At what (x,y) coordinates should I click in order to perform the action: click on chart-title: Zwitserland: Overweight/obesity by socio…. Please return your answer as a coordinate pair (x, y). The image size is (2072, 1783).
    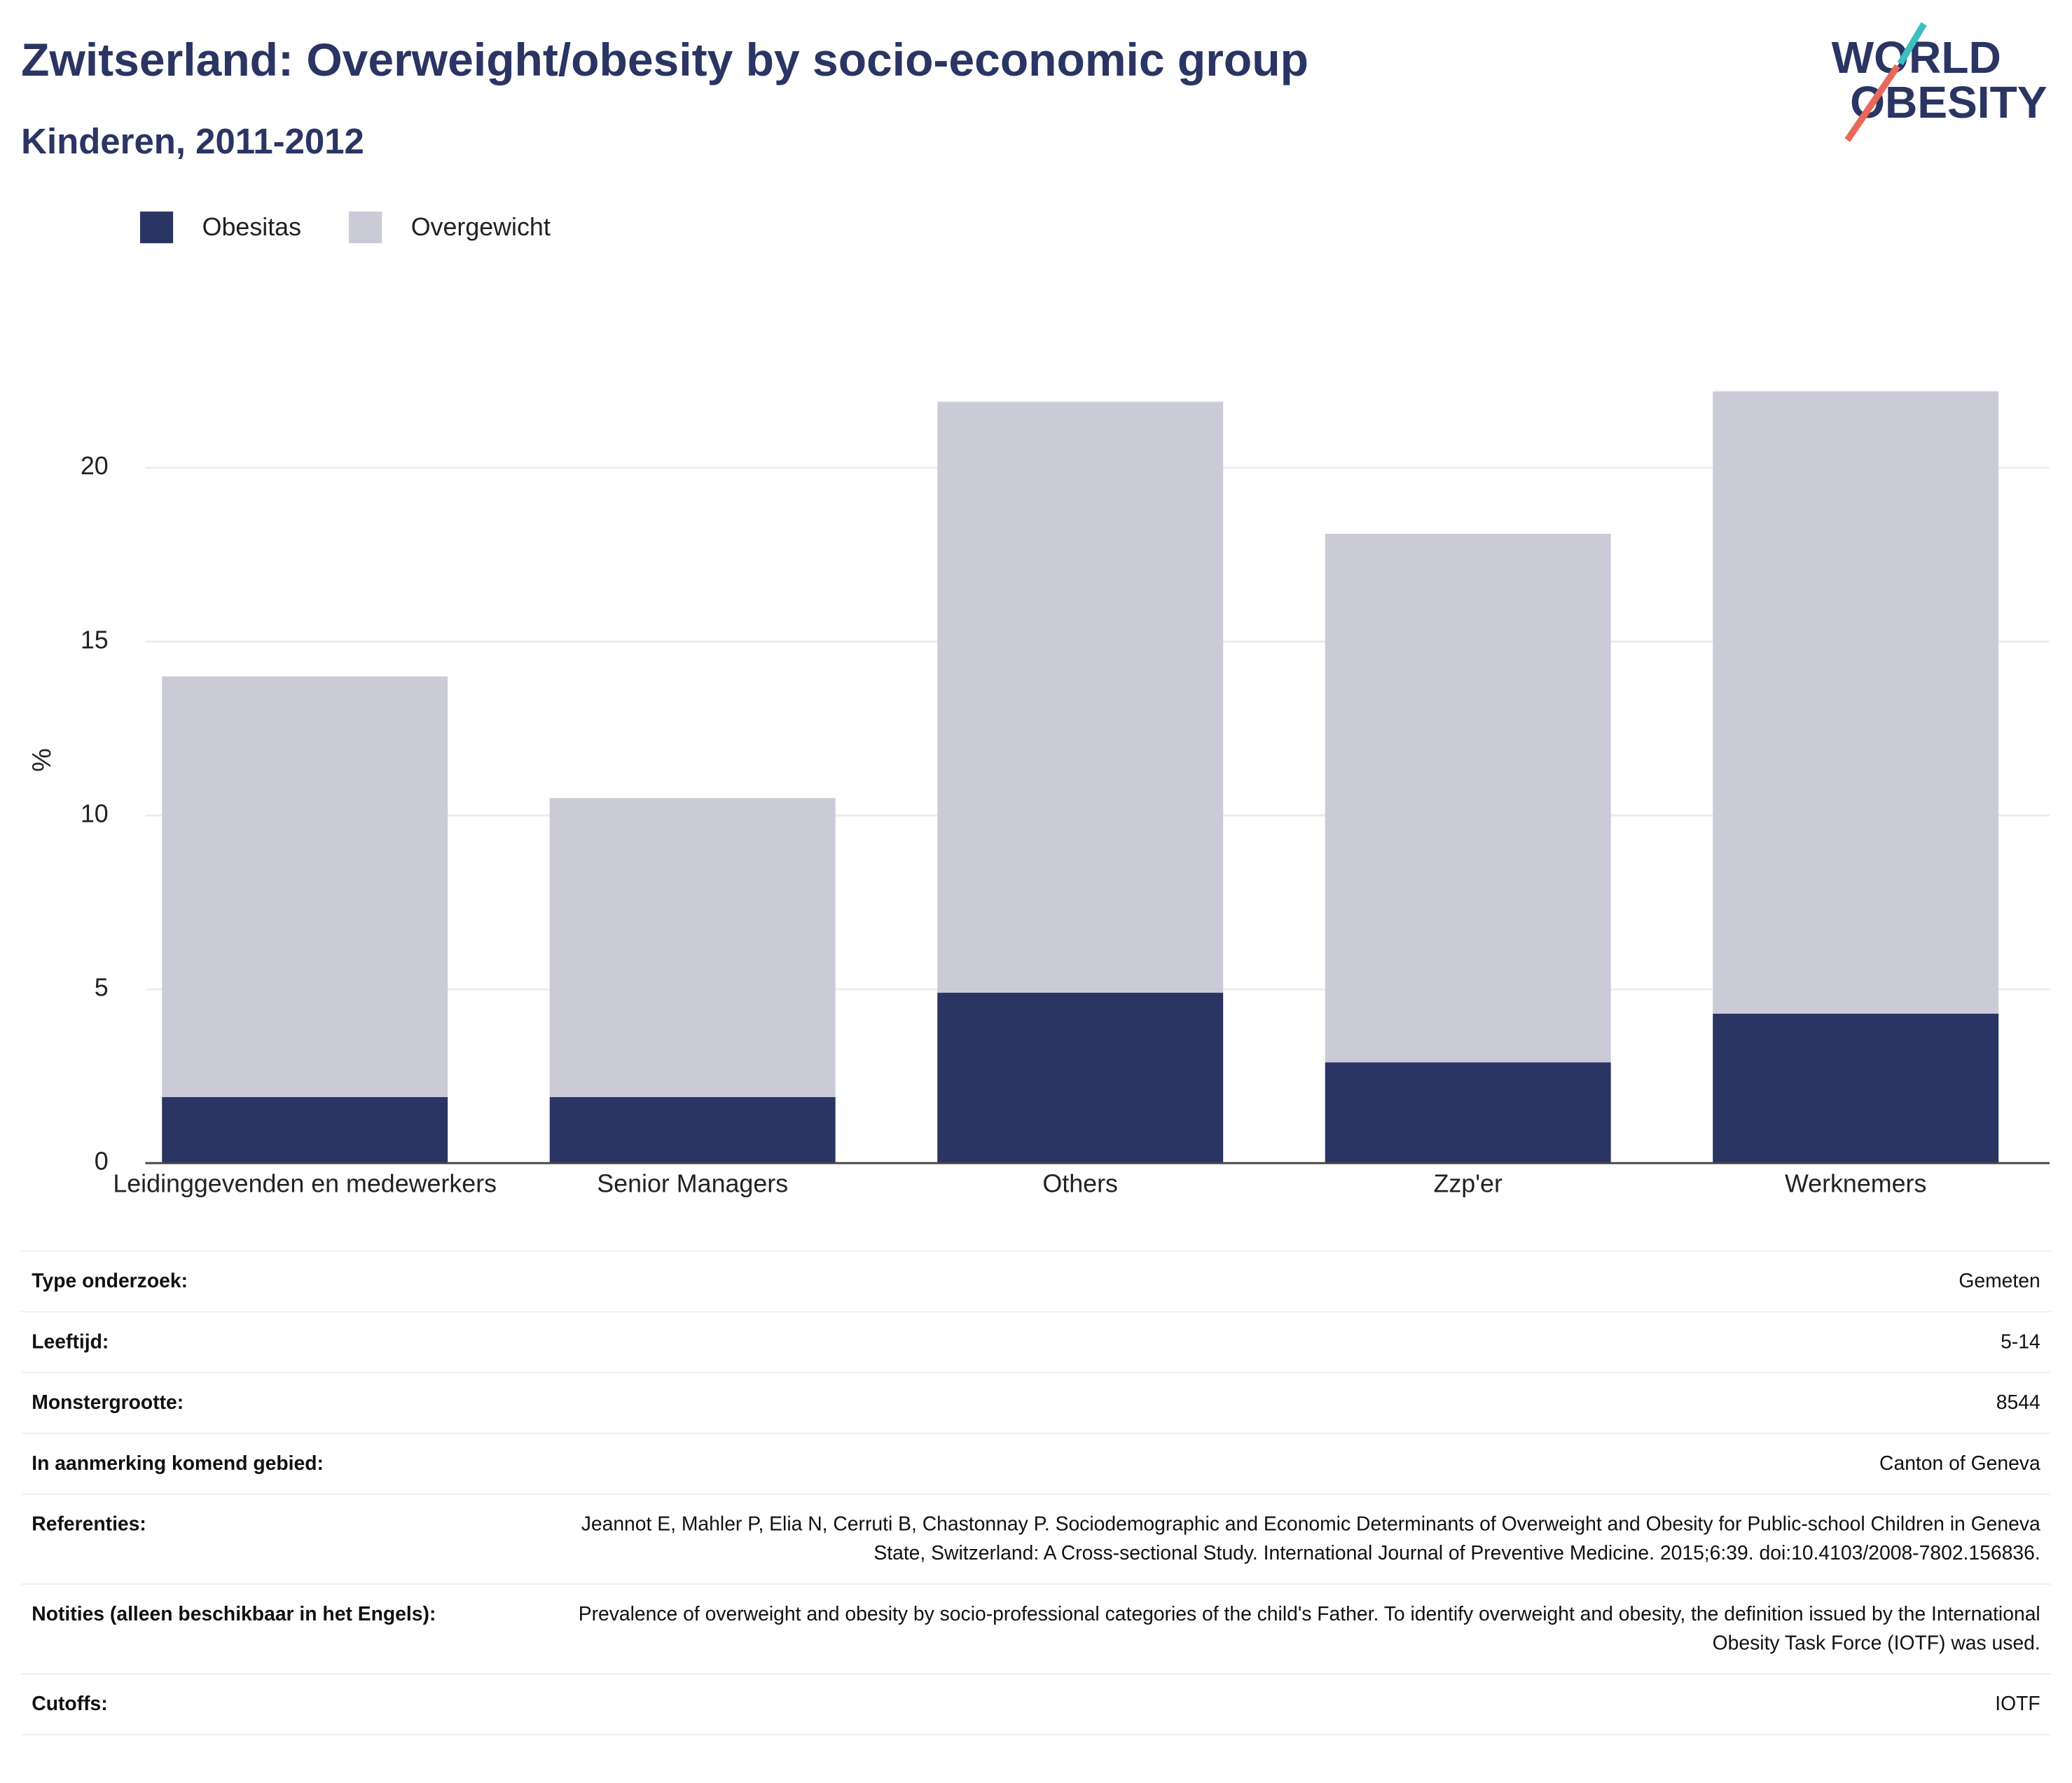
    Looking at the image, I should click on (665, 59).